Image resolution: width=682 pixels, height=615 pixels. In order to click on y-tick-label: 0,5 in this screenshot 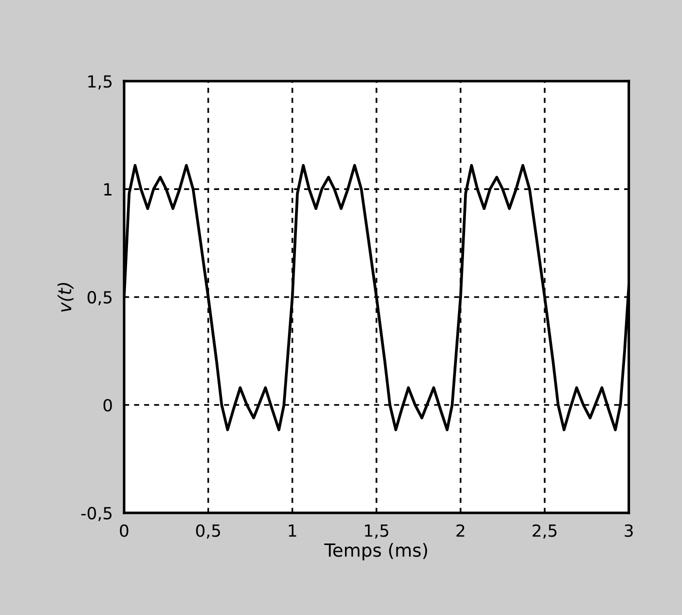, I will do `click(100, 298)`.